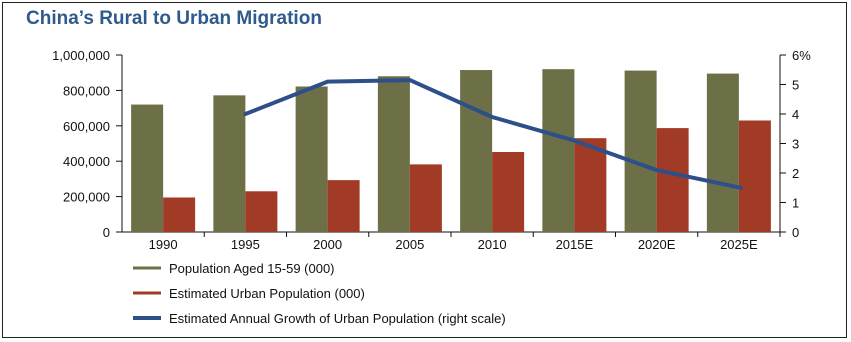 Image resolution: width=851 pixels, height=342 pixels. What do you see at coordinates (795, 173) in the screenshot?
I see `right-axis-tick-label: 2` at bounding box center [795, 173].